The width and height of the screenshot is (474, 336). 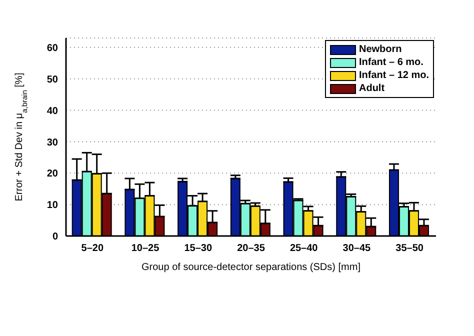 I want to click on legend-label: Infant – 12 mo., so click(x=393, y=75).